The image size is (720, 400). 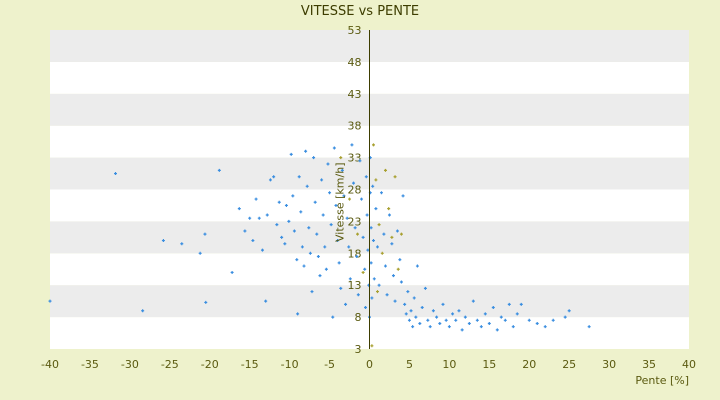 What do you see at coordinates (355, 62) in the screenshot?
I see `y-tick-label: 48` at bounding box center [355, 62].